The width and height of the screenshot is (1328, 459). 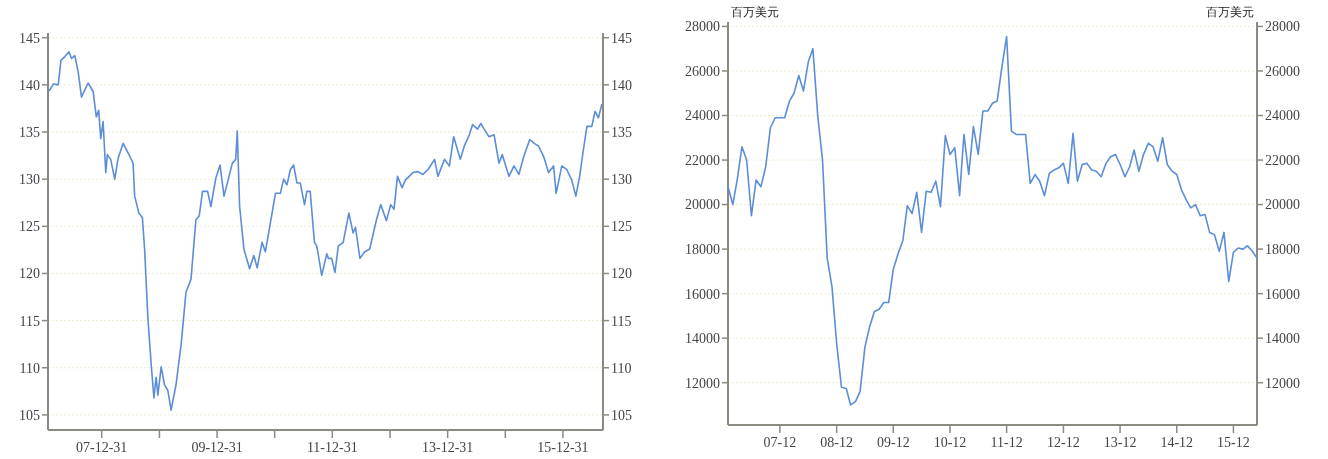 What do you see at coordinates (621, 180) in the screenshot?
I see `y2-tick-label: 130` at bounding box center [621, 180].